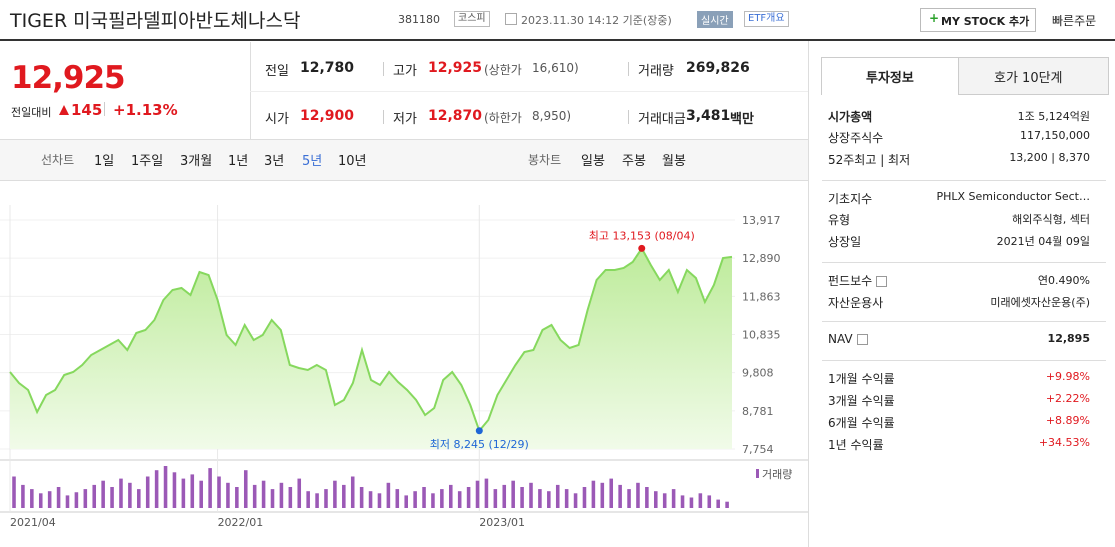 The width and height of the screenshot is (1115, 547). Describe the element at coordinates (593, 161) in the screenshot. I see `tab: 일봉` at that location.